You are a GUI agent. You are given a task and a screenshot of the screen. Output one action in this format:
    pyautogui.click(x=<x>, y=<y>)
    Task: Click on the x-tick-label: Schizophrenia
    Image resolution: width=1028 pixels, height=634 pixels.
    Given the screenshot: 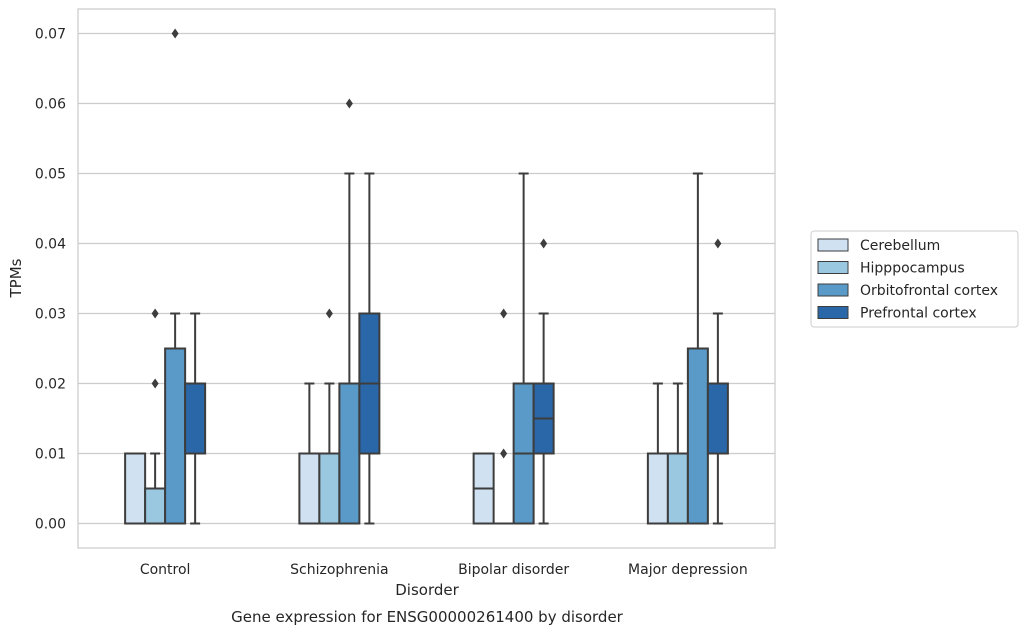 What is the action you would take?
    pyautogui.click(x=339, y=570)
    